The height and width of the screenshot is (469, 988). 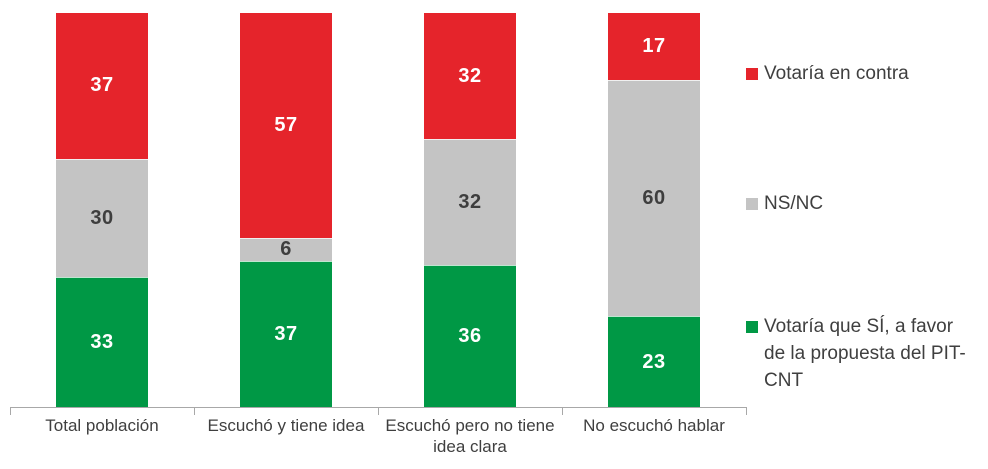 I want to click on segment-value-label: 6, so click(x=286, y=249).